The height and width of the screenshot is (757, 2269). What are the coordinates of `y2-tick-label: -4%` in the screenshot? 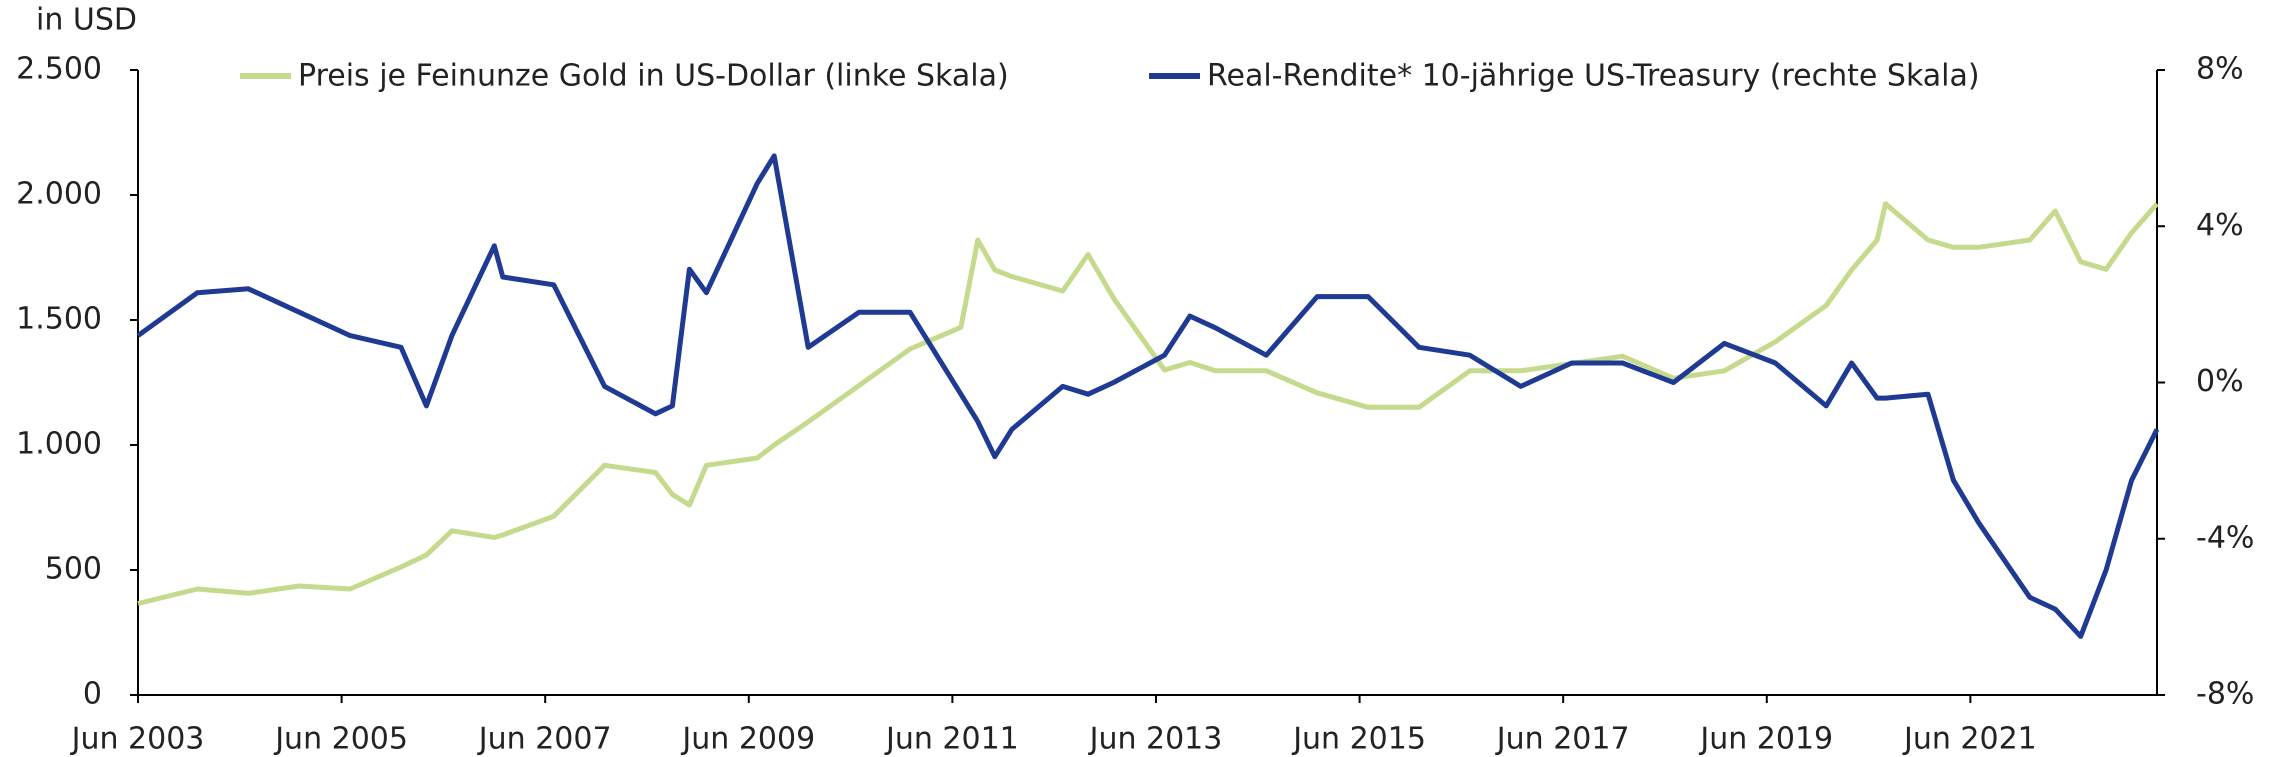 It's located at (2225, 537).